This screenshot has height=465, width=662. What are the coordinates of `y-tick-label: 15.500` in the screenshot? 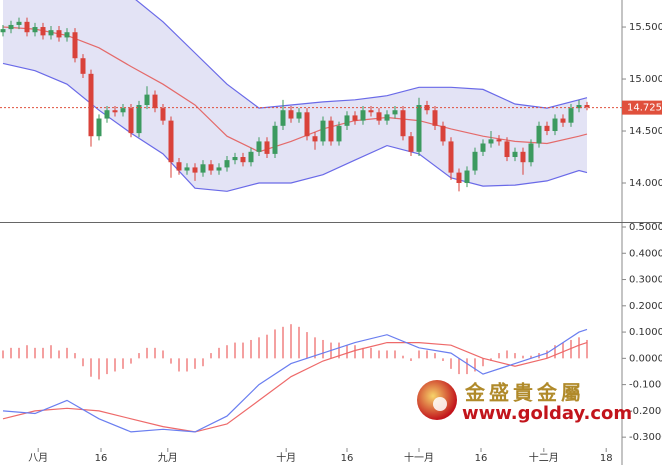 It's located at (645, 27).